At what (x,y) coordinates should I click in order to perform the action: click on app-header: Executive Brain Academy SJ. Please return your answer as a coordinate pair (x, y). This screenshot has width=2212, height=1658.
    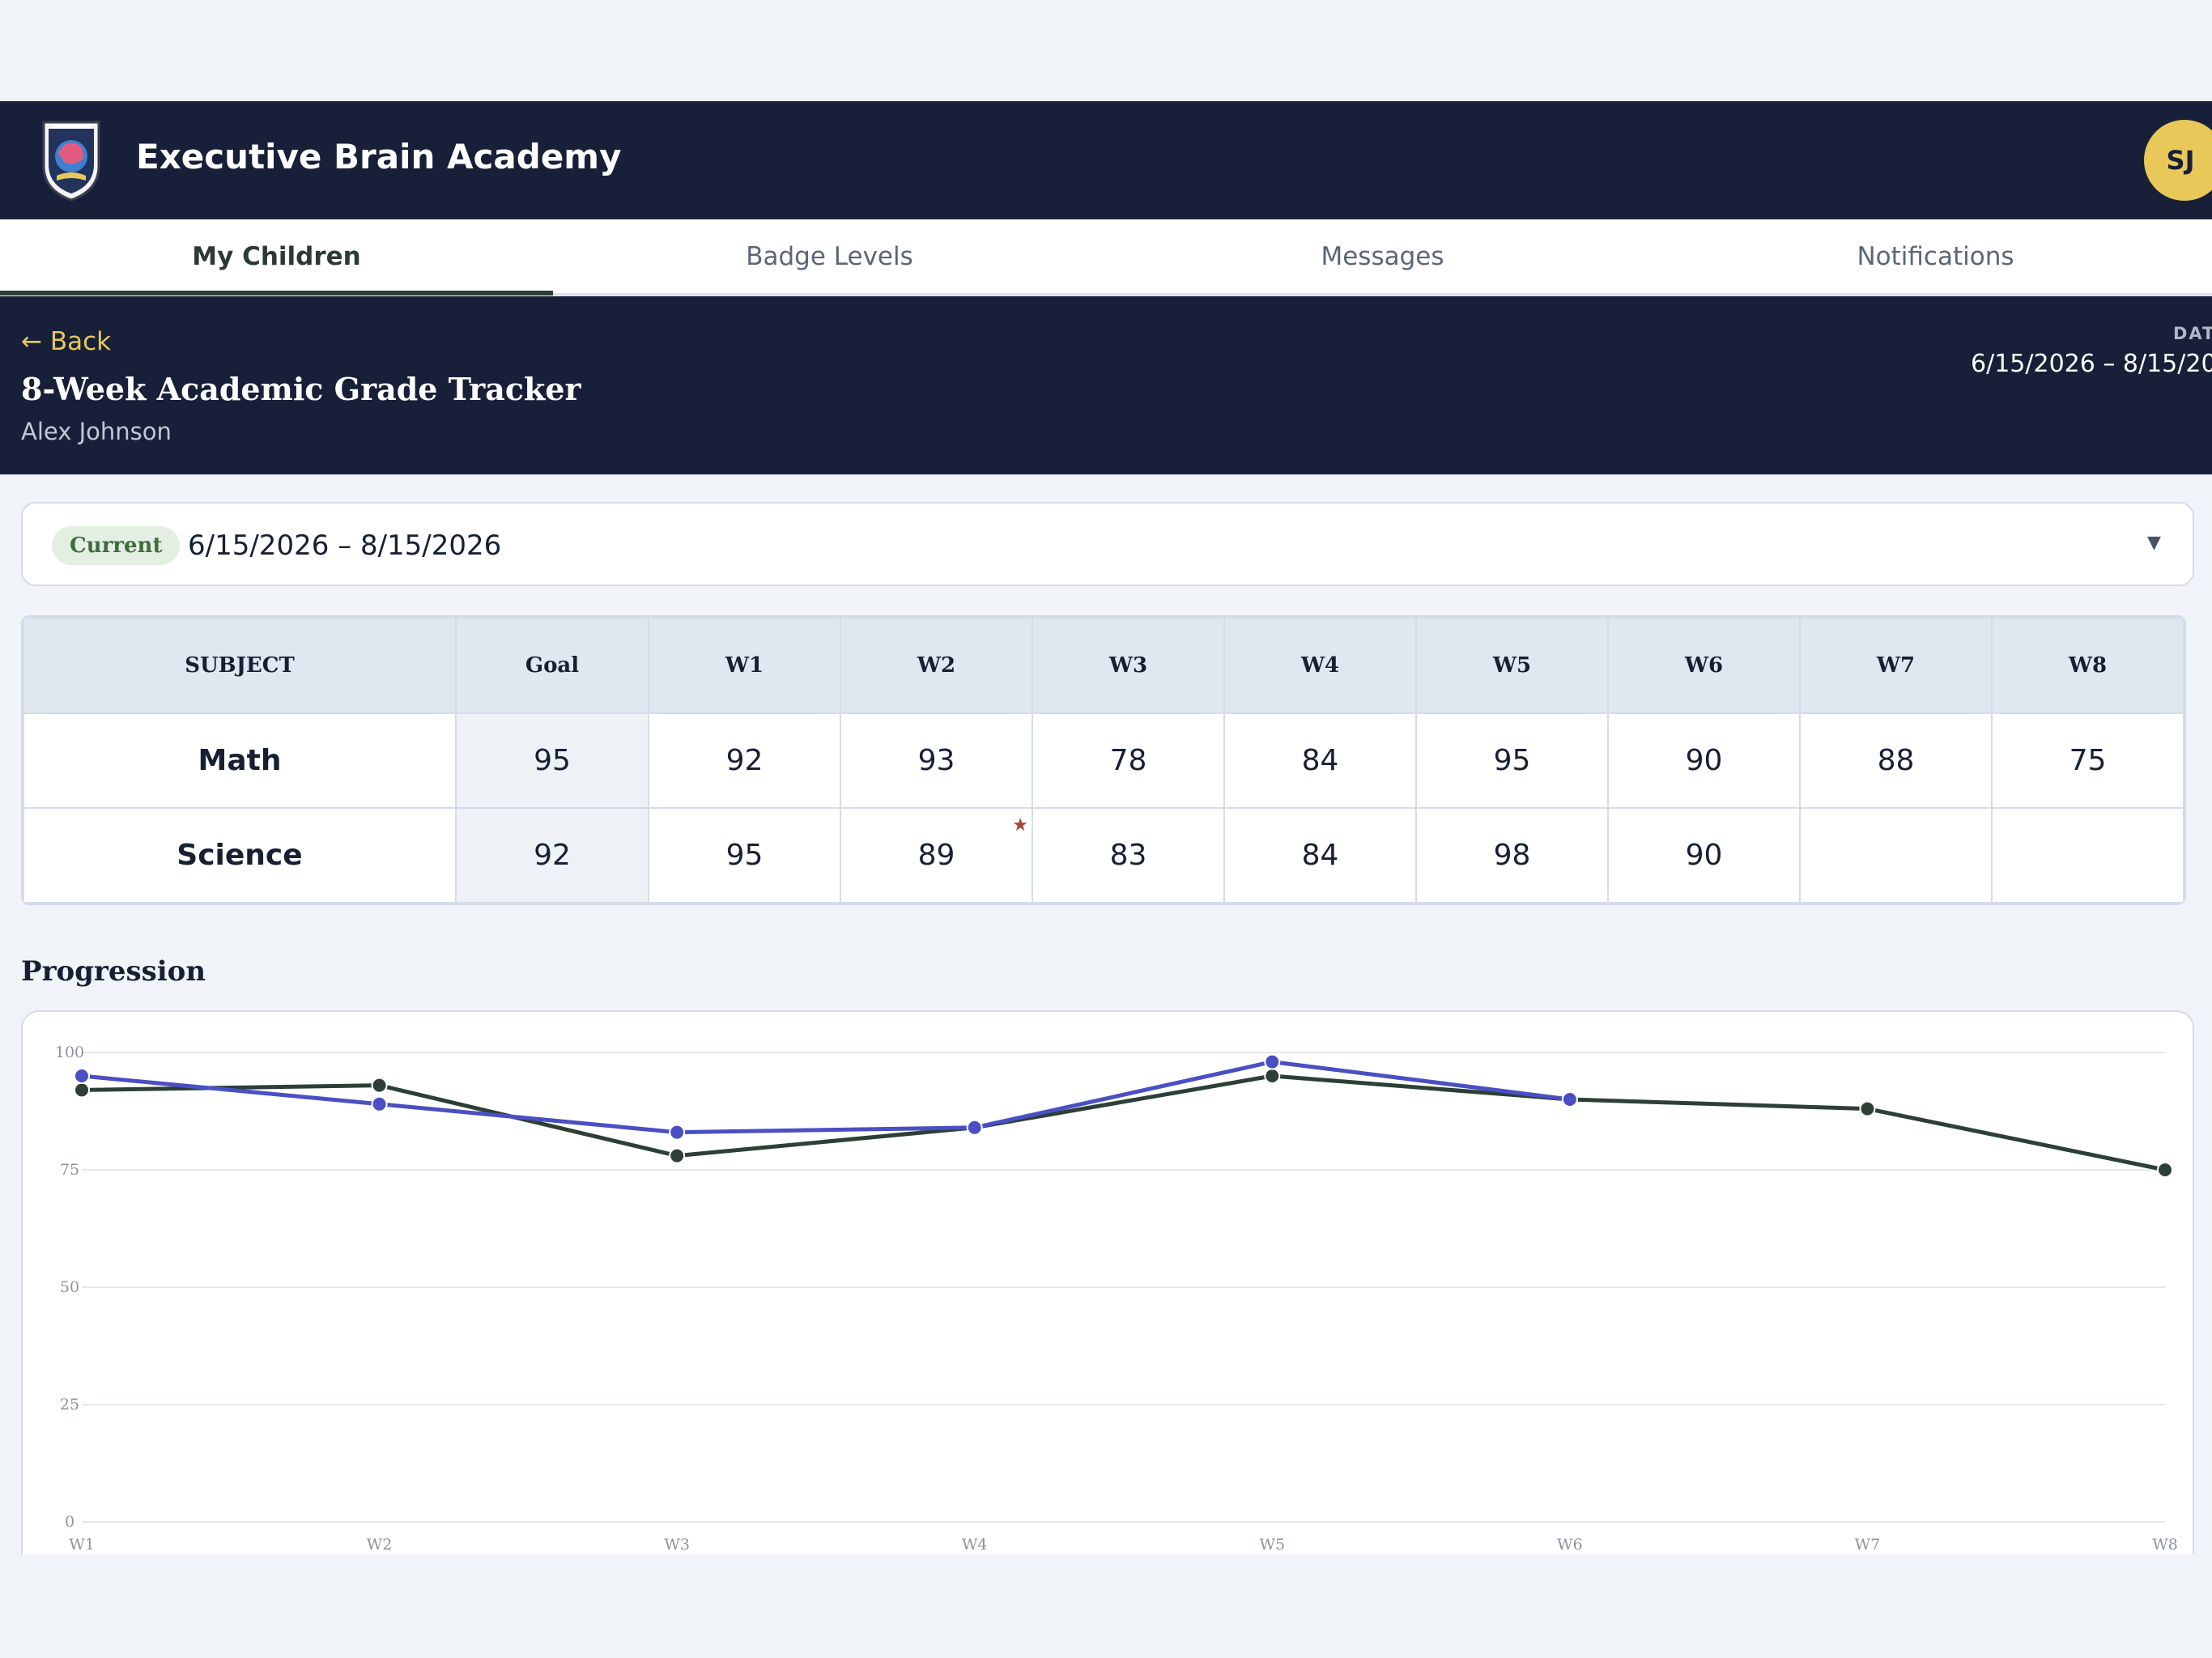
    Looking at the image, I should click on (1106, 160).